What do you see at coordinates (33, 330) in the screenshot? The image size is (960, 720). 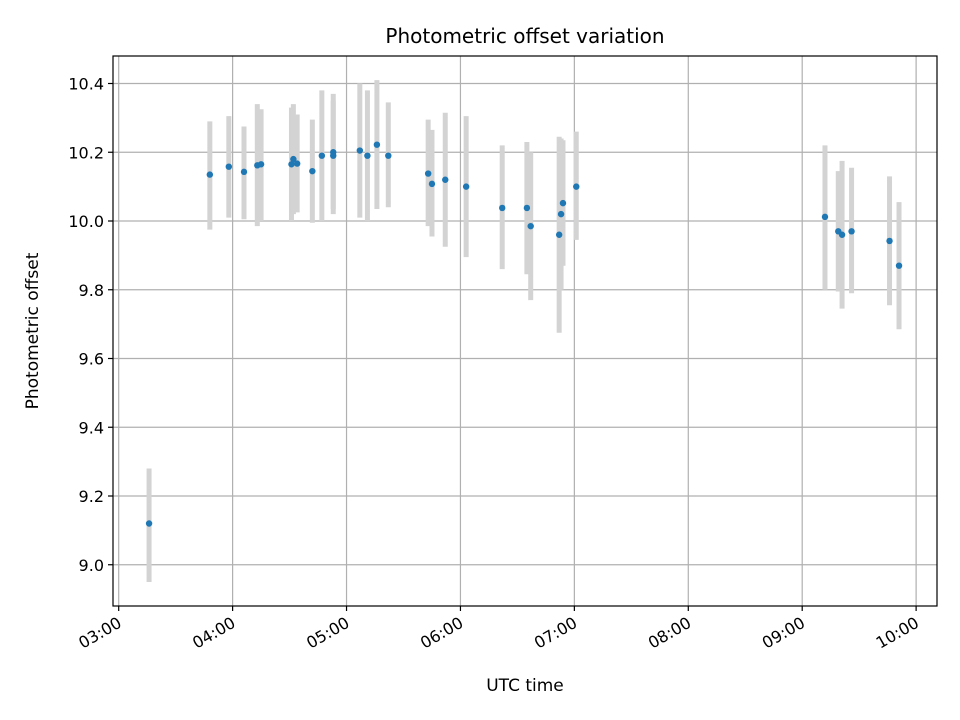 I see `y-axis-label: Photometric offset` at bounding box center [33, 330].